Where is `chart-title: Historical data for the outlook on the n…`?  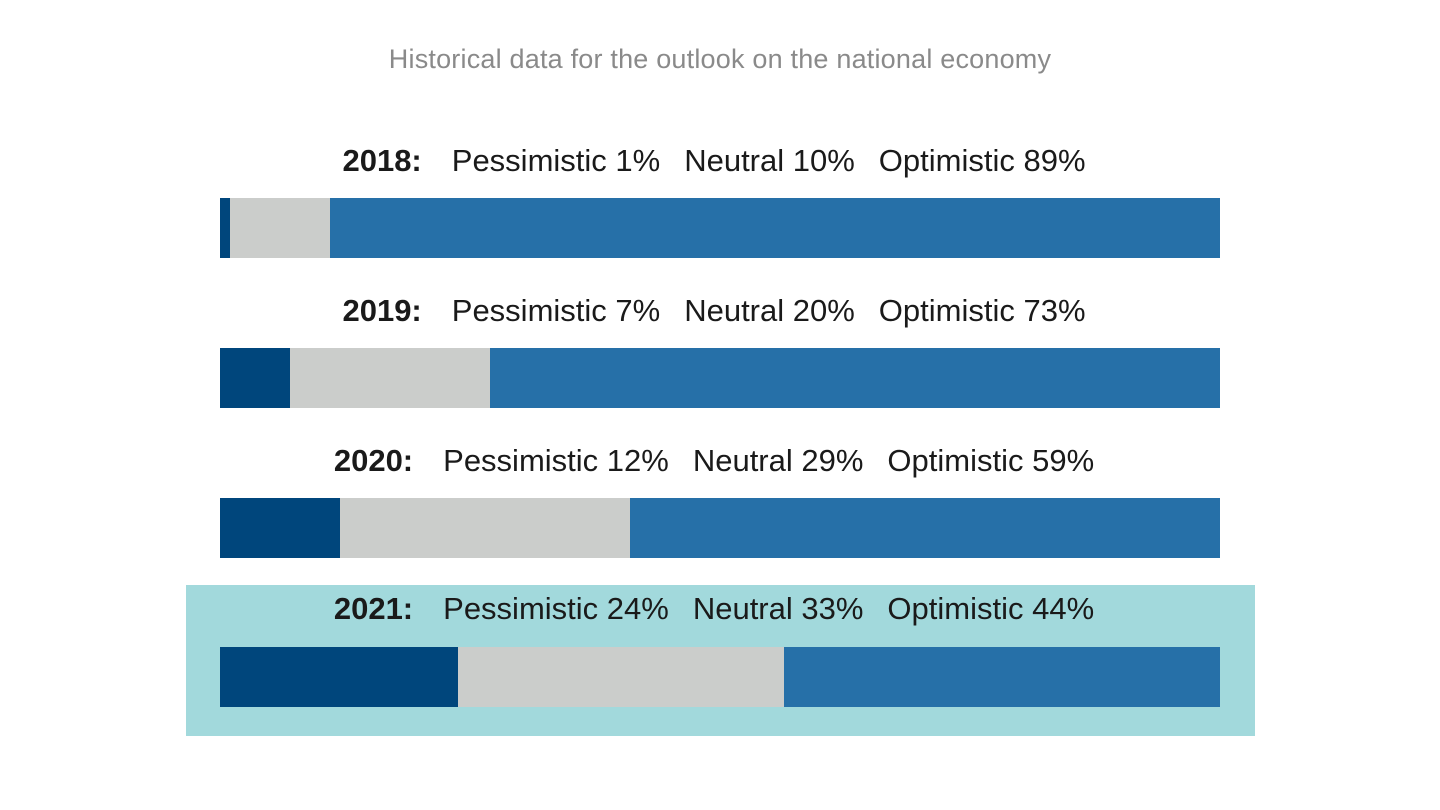 chart-title: Historical data for the outlook on the n… is located at coordinates (720, 59).